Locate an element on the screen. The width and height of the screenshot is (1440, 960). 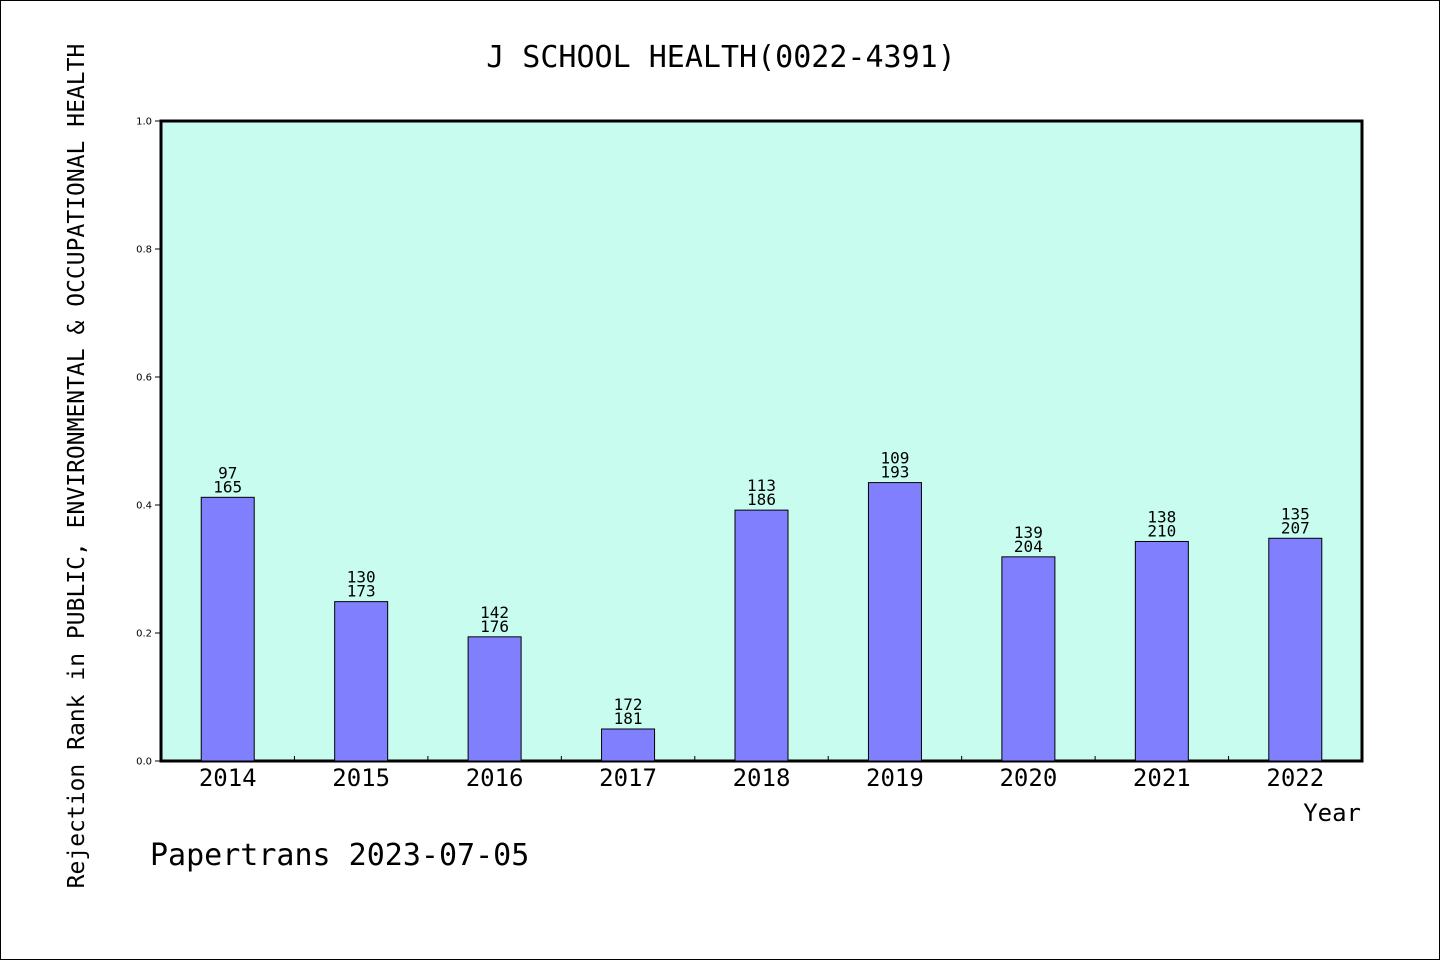
bar-label-bottom: 181 is located at coordinates (628, 718).